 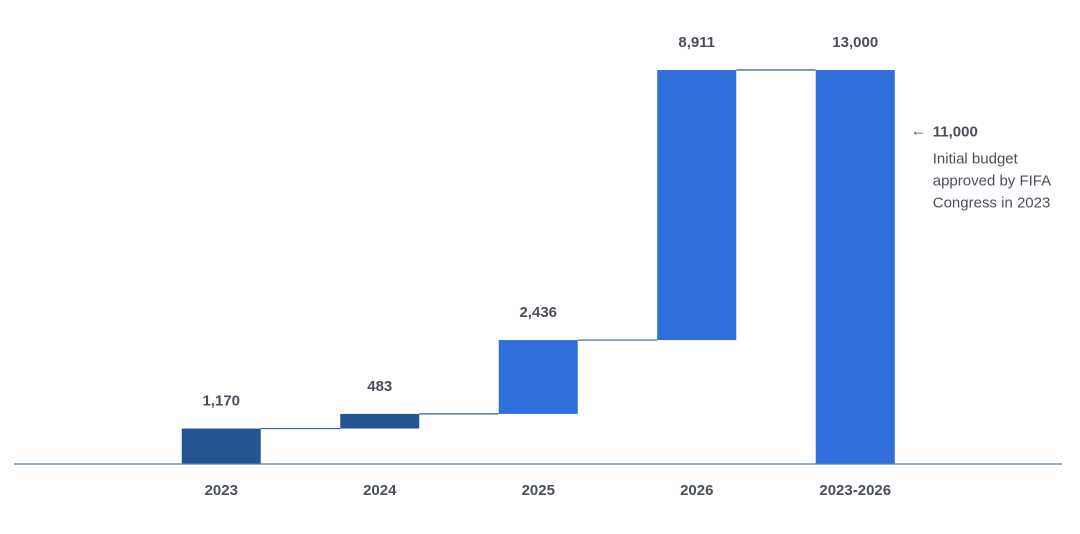 What do you see at coordinates (992, 181) in the screenshot?
I see `annotation-text-line: approved by FIFA` at bounding box center [992, 181].